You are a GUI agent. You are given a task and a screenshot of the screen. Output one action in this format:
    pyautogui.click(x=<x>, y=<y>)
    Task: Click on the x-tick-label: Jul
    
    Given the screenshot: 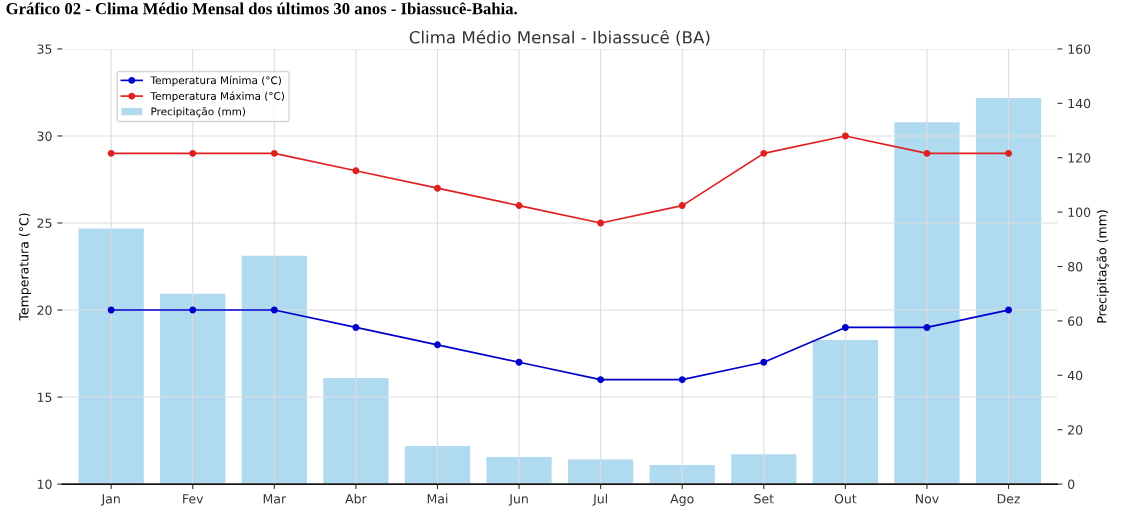 What is the action you would take?
    pyautogui.click(x=599, y=499)
    